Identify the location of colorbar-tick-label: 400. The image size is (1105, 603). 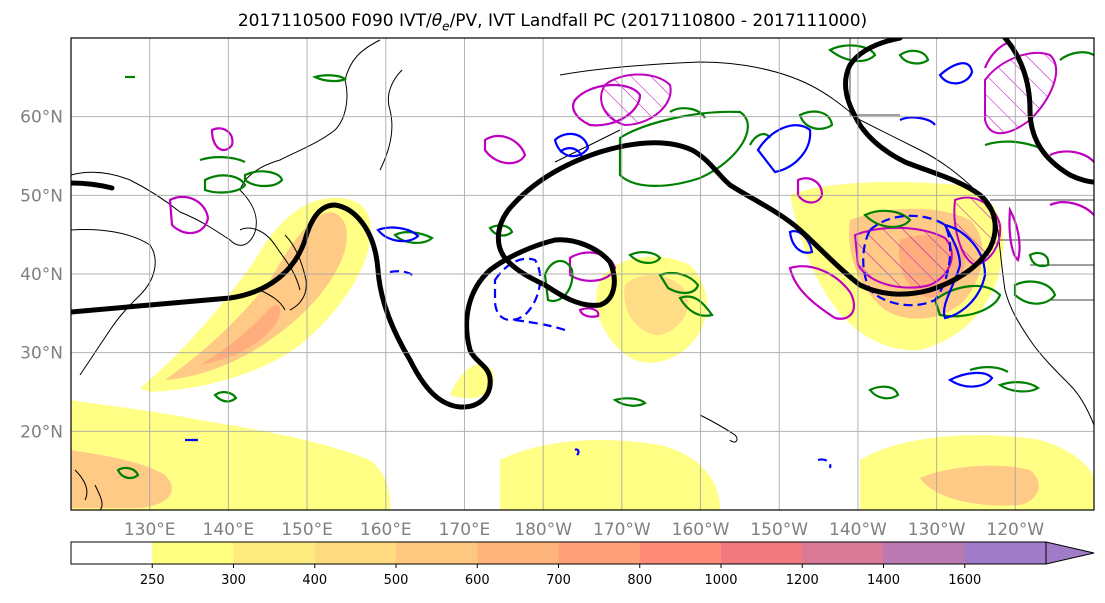
(314, 580).